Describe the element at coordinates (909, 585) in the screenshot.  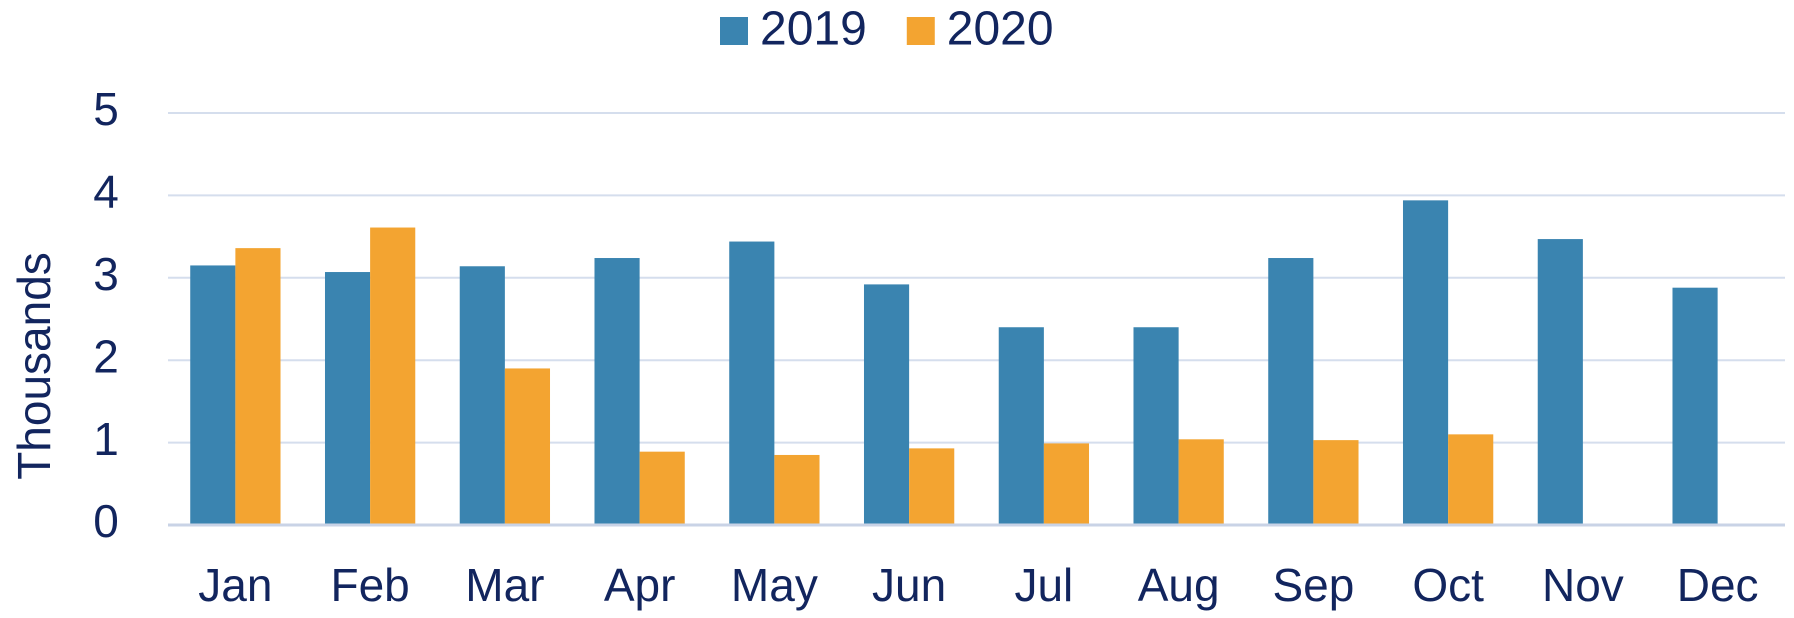
I see `x-tick-label: Jun` at that location.